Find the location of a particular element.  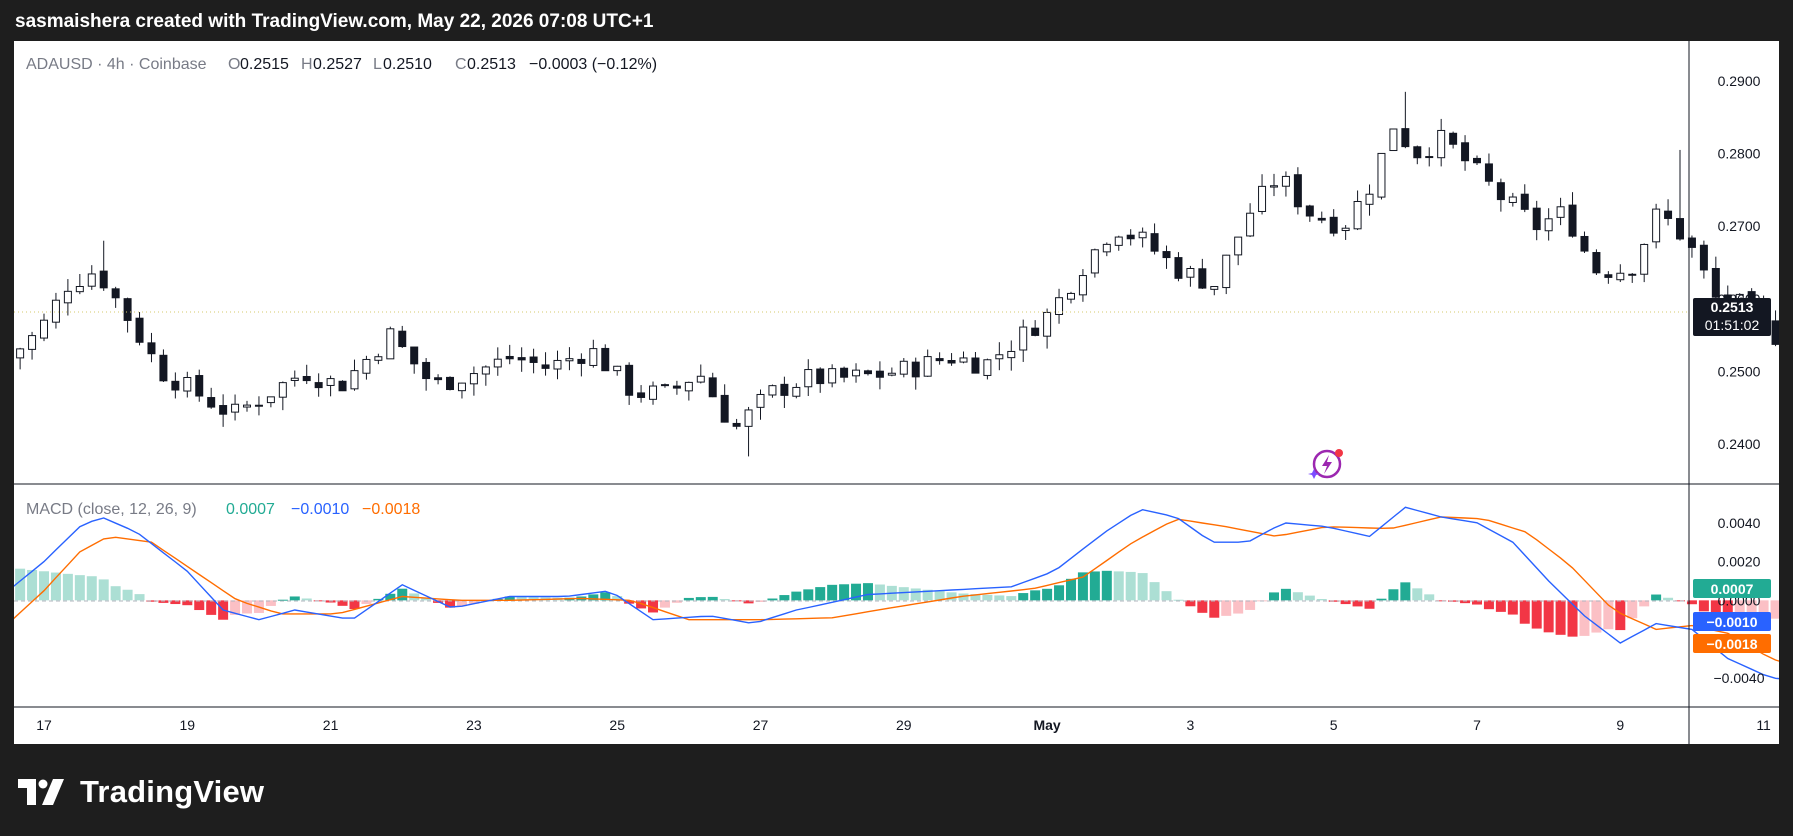

time-tick-label: 21 is located at coordinates (331, 725).